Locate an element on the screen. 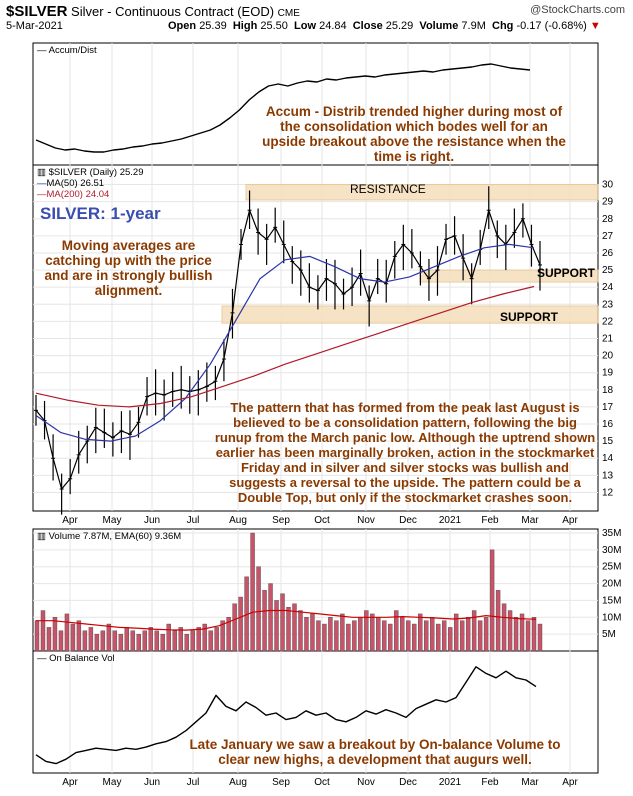 The image size is (633, 796). y-tick-label: 27 is located at coordinates (608, 236).